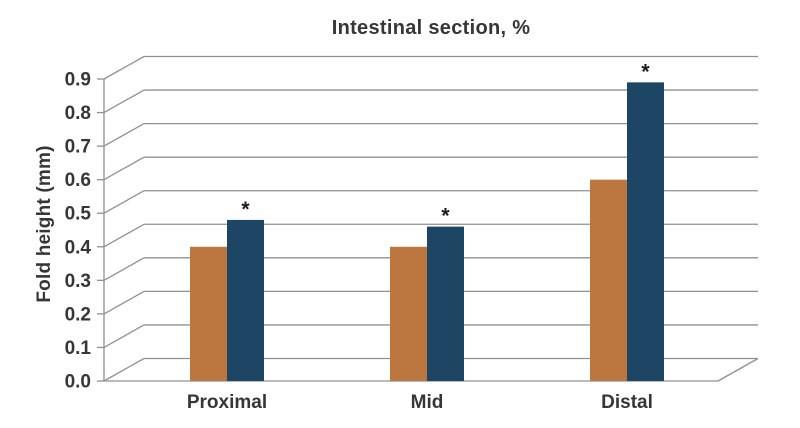 This screenshot has height=428, width=800. I want to click on y-tick-label: 0.4, so click(78, 247).